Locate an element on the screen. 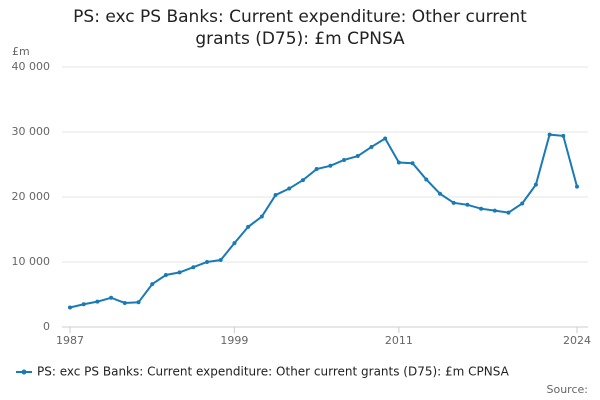 Image resolution: width=600 pixels, height=400 pixels. y-tick-label: 40 000 is located at coordinates (31, 66).